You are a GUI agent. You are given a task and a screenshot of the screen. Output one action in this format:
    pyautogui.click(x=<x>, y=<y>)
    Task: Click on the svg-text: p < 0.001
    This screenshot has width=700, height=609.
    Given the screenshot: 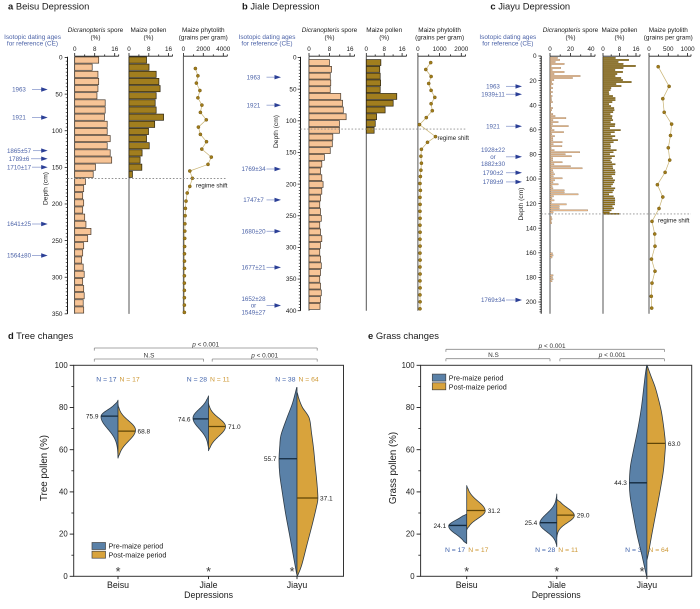 What is the action you would take?
    pyautogui.click(x=205, y=345)
    